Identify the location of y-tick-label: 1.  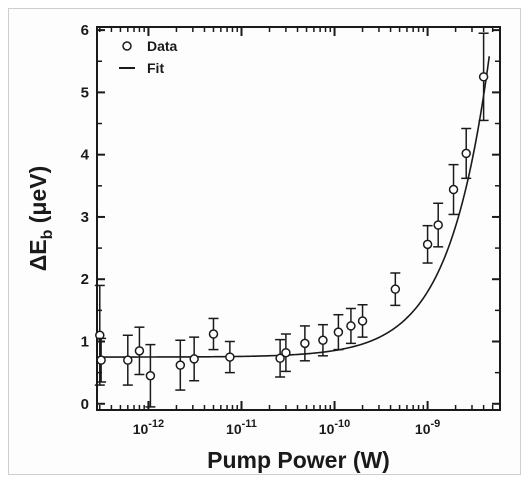
(85, 341).